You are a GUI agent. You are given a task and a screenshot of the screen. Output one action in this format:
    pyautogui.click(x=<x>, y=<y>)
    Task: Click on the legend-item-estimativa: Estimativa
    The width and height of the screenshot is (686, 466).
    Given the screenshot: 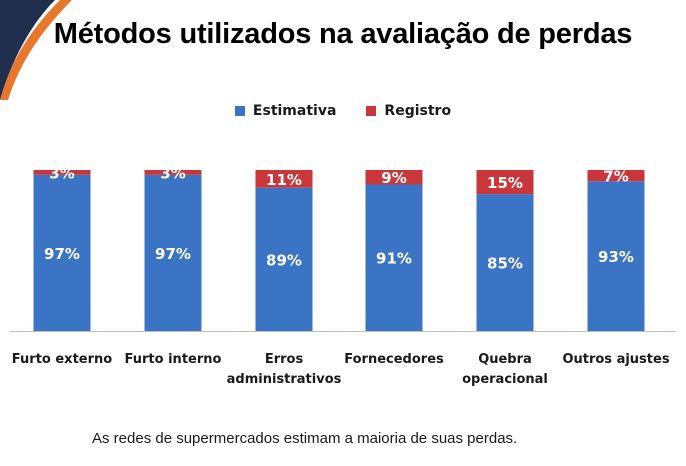 What is the action you would take?
    pyautogui.click(x=285, y=111)
    